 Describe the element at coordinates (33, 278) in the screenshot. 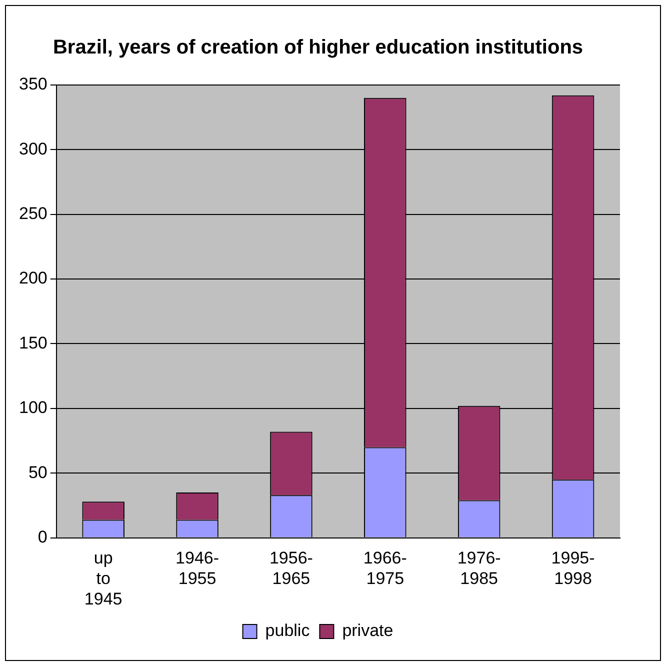

I see `y-tick-label: 200` at that location.